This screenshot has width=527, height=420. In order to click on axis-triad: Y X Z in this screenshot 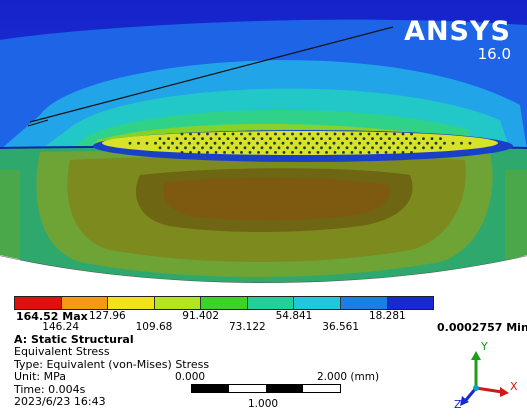, I will do `click(489, 375)`.